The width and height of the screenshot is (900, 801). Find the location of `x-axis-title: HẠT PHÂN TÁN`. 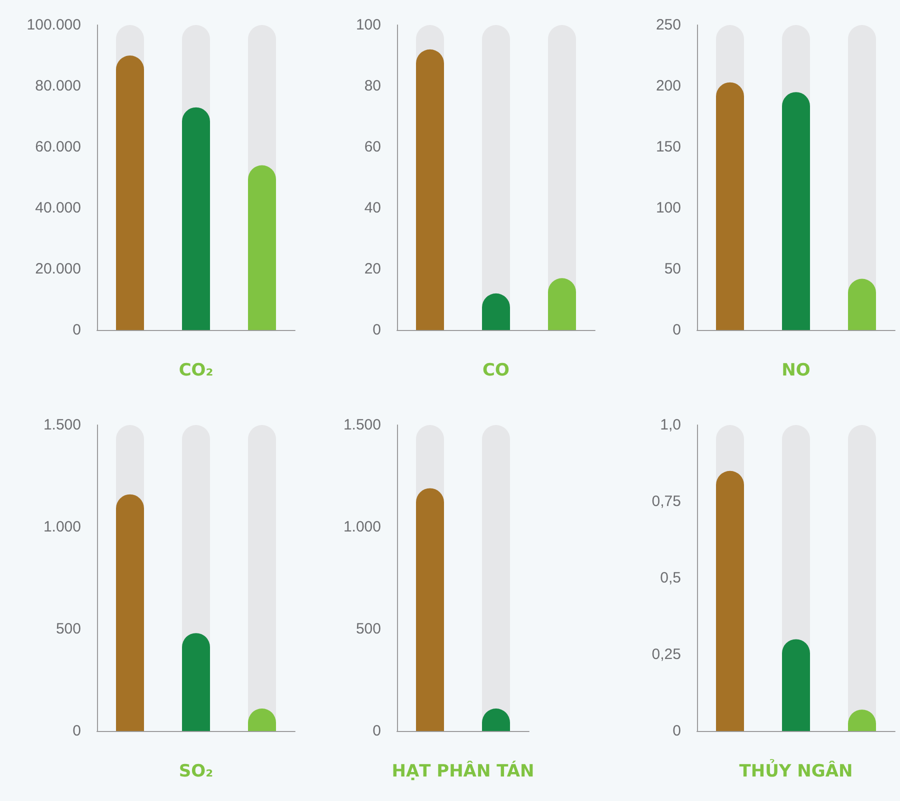

x-axis-title: HẠT PHÂN TÁN is located at coordinates (463, 771).